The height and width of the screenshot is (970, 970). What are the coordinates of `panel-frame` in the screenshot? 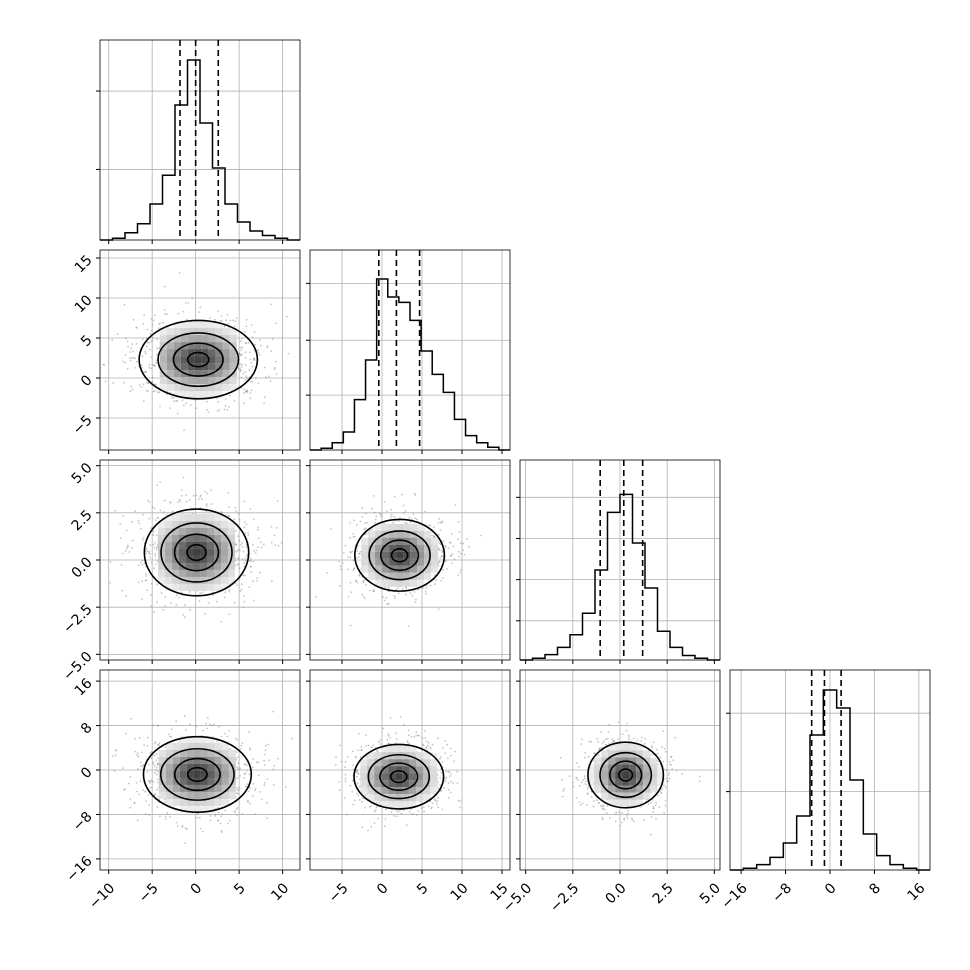 It's located at (200, 140).